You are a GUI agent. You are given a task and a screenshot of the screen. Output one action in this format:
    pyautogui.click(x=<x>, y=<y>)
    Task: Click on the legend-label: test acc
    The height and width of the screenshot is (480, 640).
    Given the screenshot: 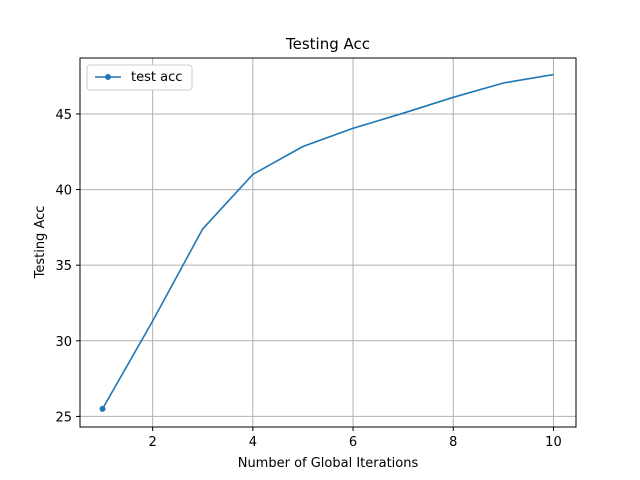 What is the action you would take?
    pyautogui.click(x=156, y=77)
    